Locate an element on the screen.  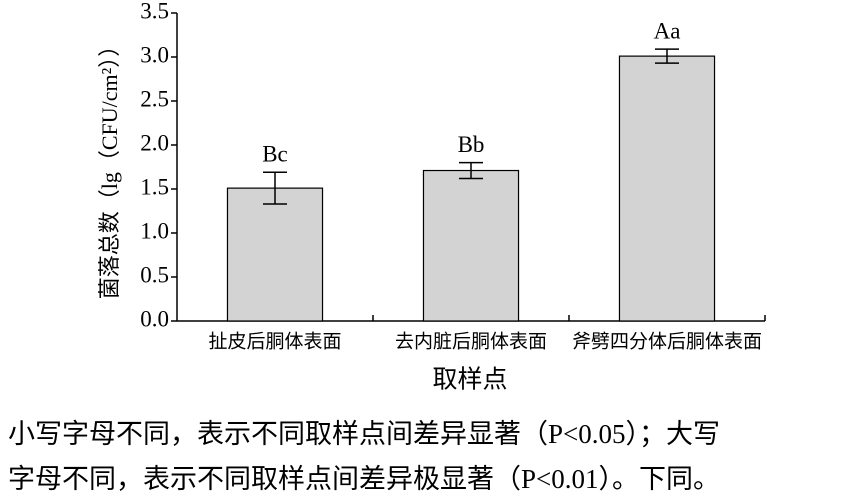
significance-label: Bc is located at coordinates (275, 154).